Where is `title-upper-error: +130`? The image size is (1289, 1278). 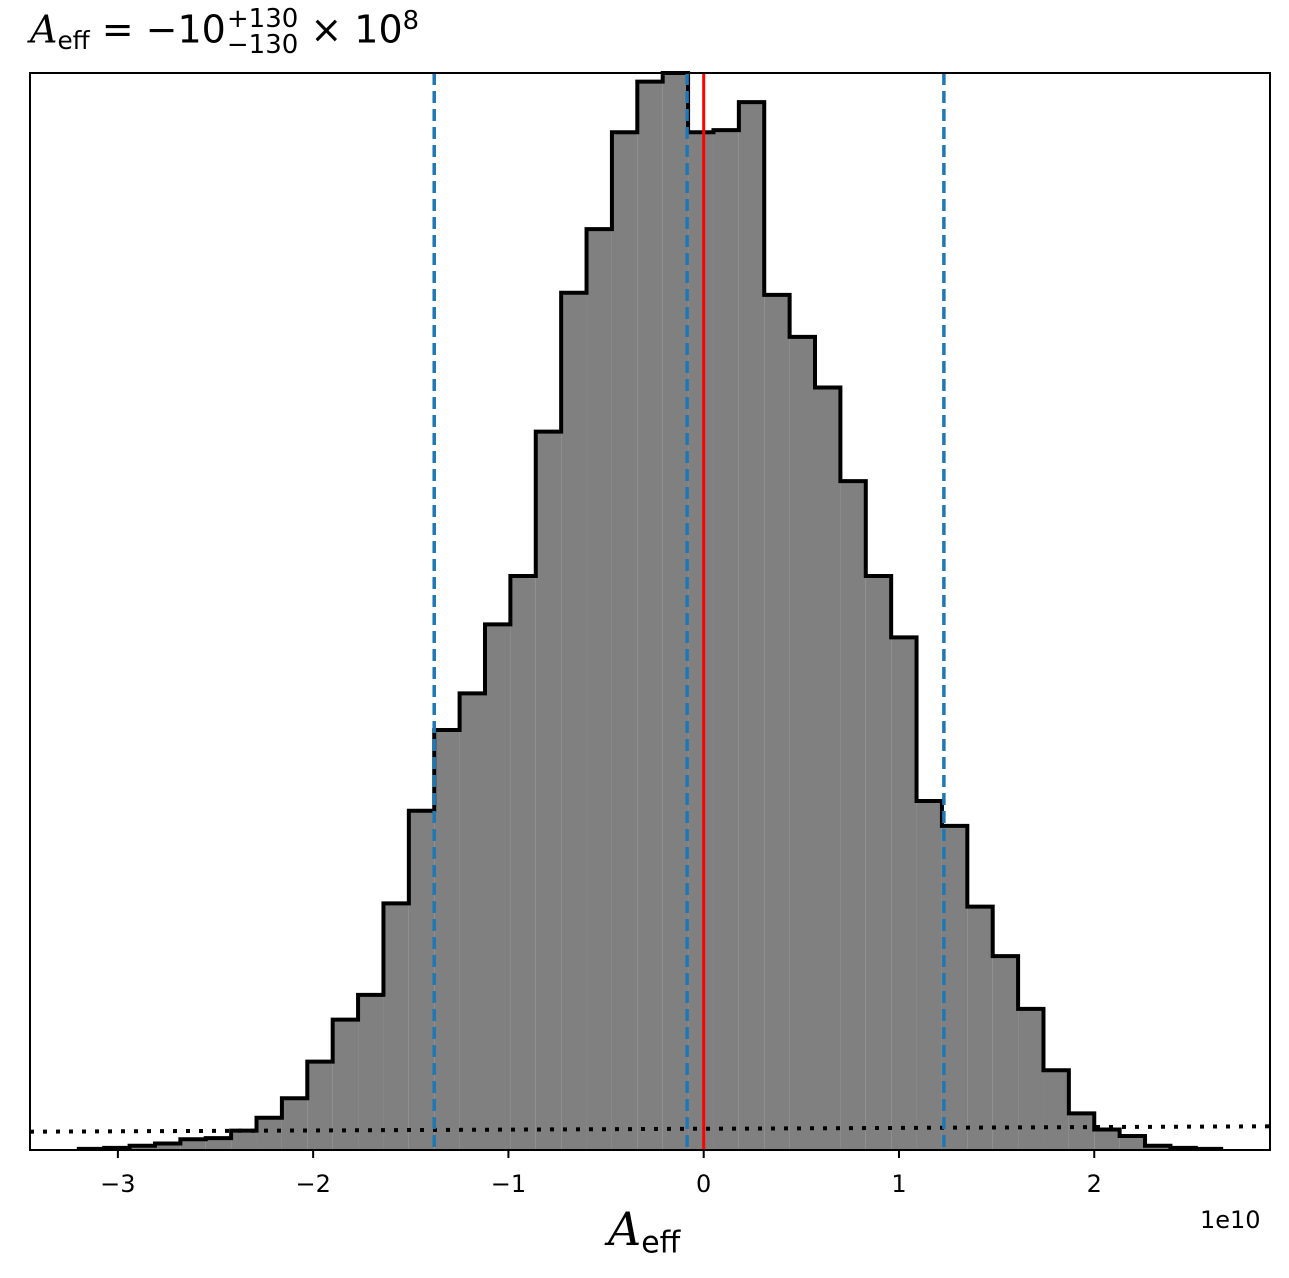
title-upper-error: +130 is located at coordinates (262, 19).